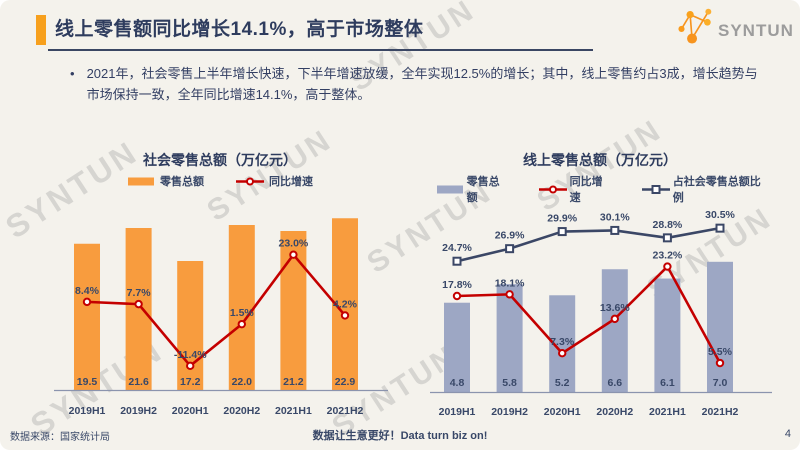 Image resolution: width=800 pixels, height=450 pixels. Describe the element at coordinates (87, 382) in the screenshot. I see `bar-value-label: 19.5` at that location.